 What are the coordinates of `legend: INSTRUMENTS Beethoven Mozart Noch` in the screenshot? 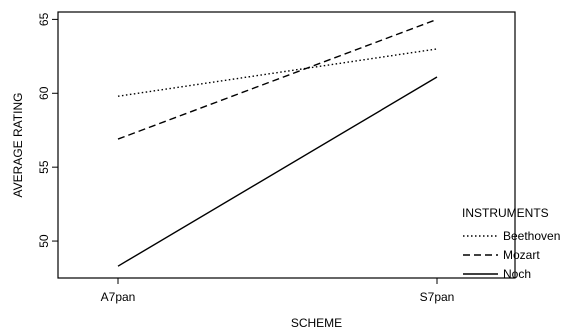 It's located at (511, 243).